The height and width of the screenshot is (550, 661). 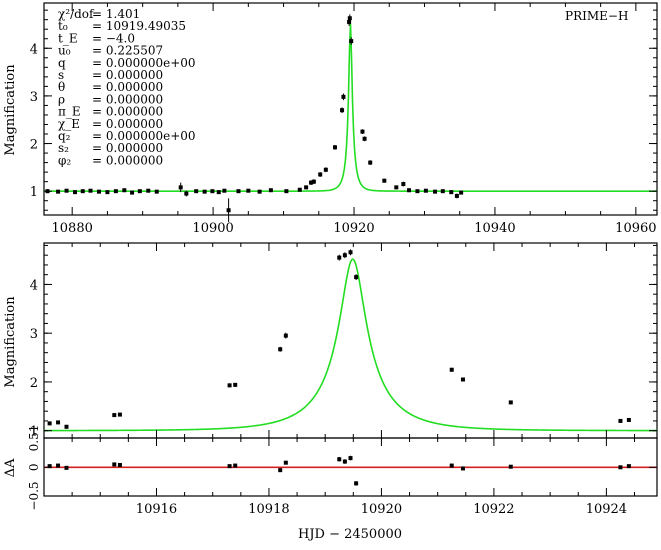 I want to click on x-tick-label: 10924, so click(x=606, y=509).